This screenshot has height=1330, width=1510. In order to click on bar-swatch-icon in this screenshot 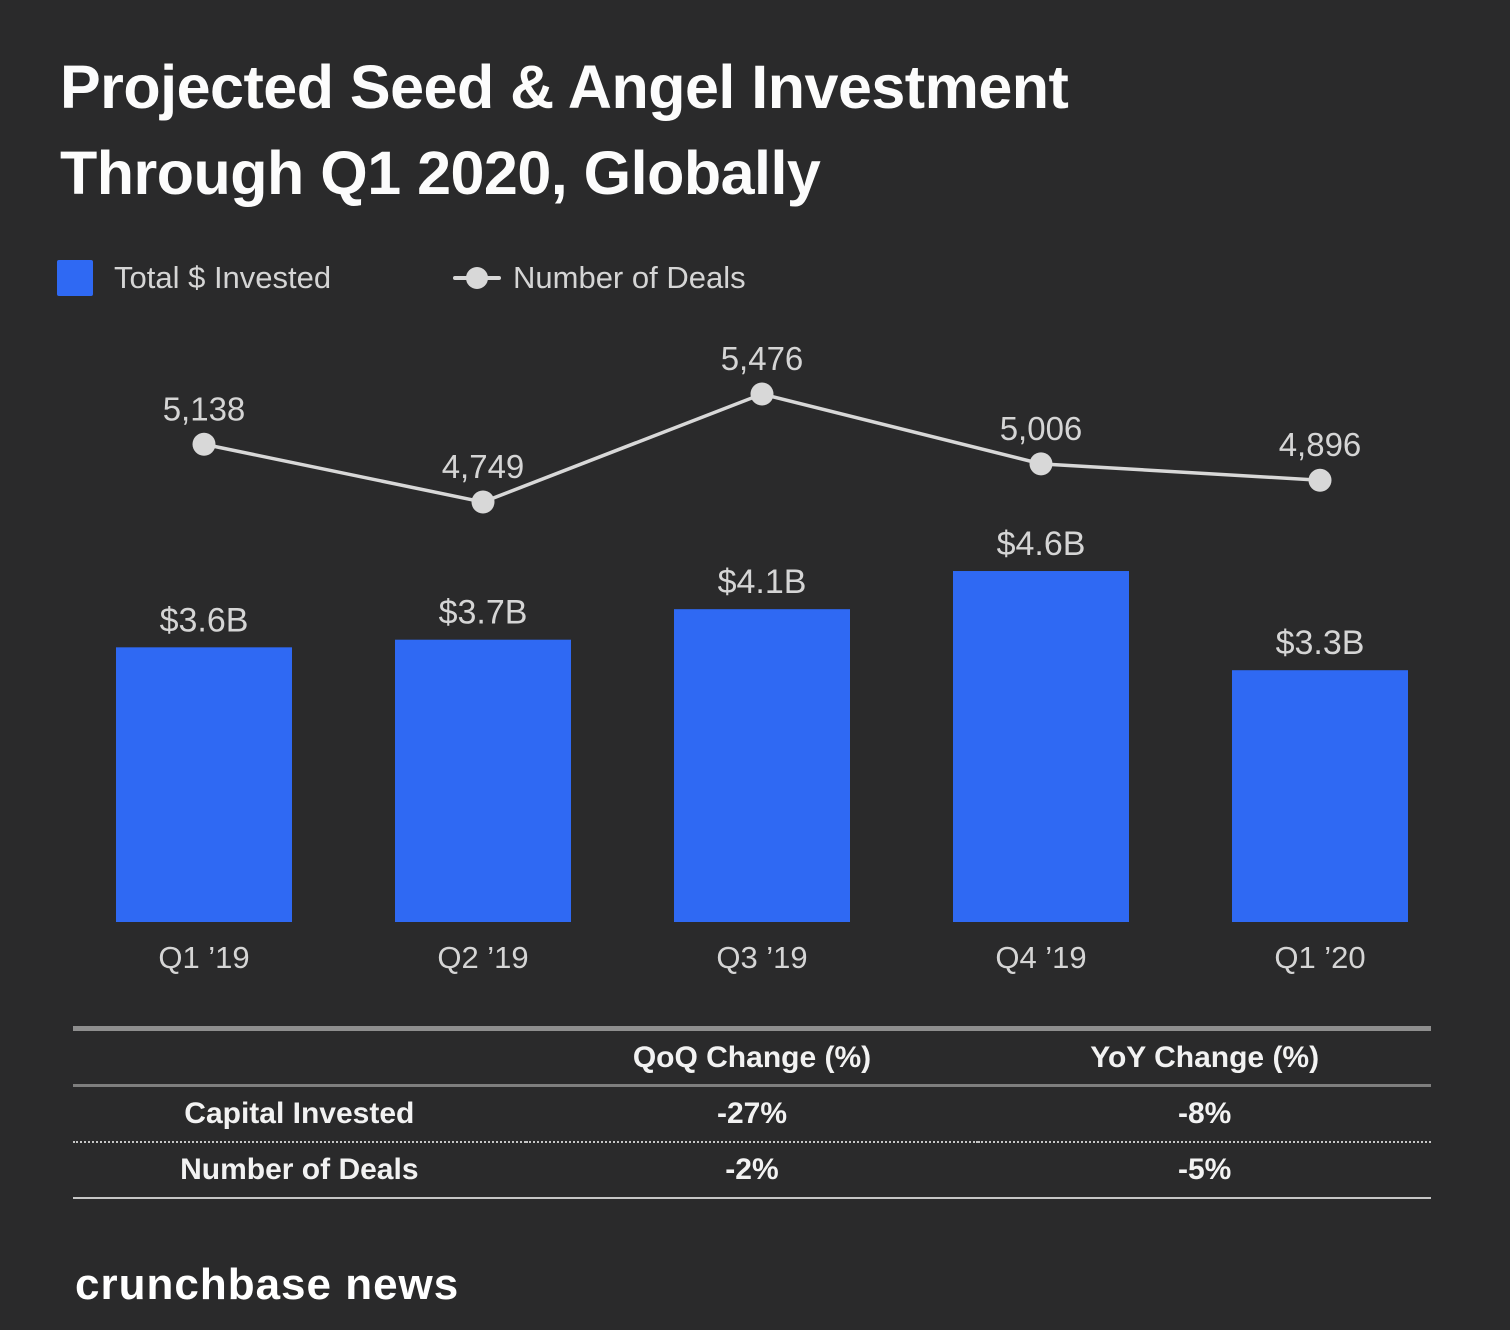, I will do `click(75, 278)`.